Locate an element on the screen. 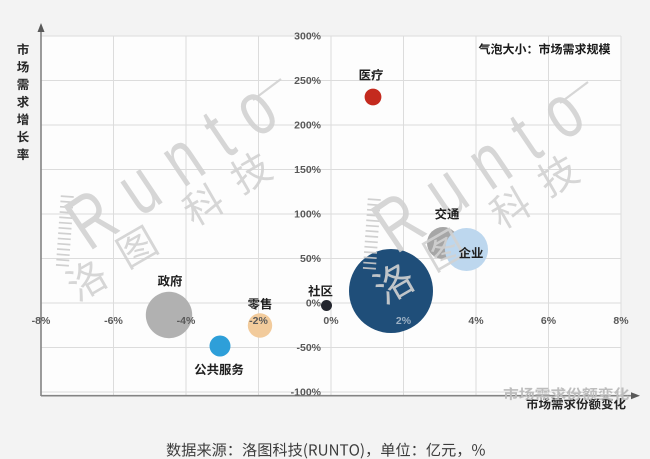 Image resolution: width=650 pixels, height=459 pixels. svg-text: 200% is located at coordinates (308, 126).